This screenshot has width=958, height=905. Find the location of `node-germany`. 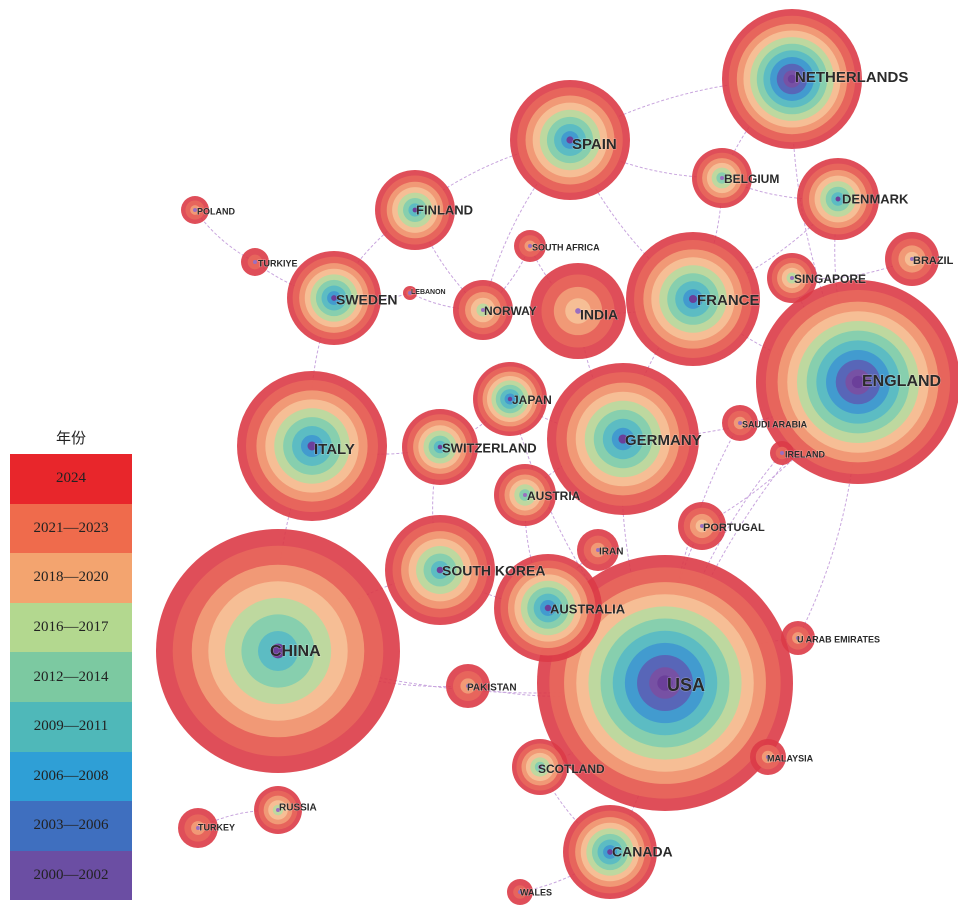

node-germany is located at coordinates (623, 439).